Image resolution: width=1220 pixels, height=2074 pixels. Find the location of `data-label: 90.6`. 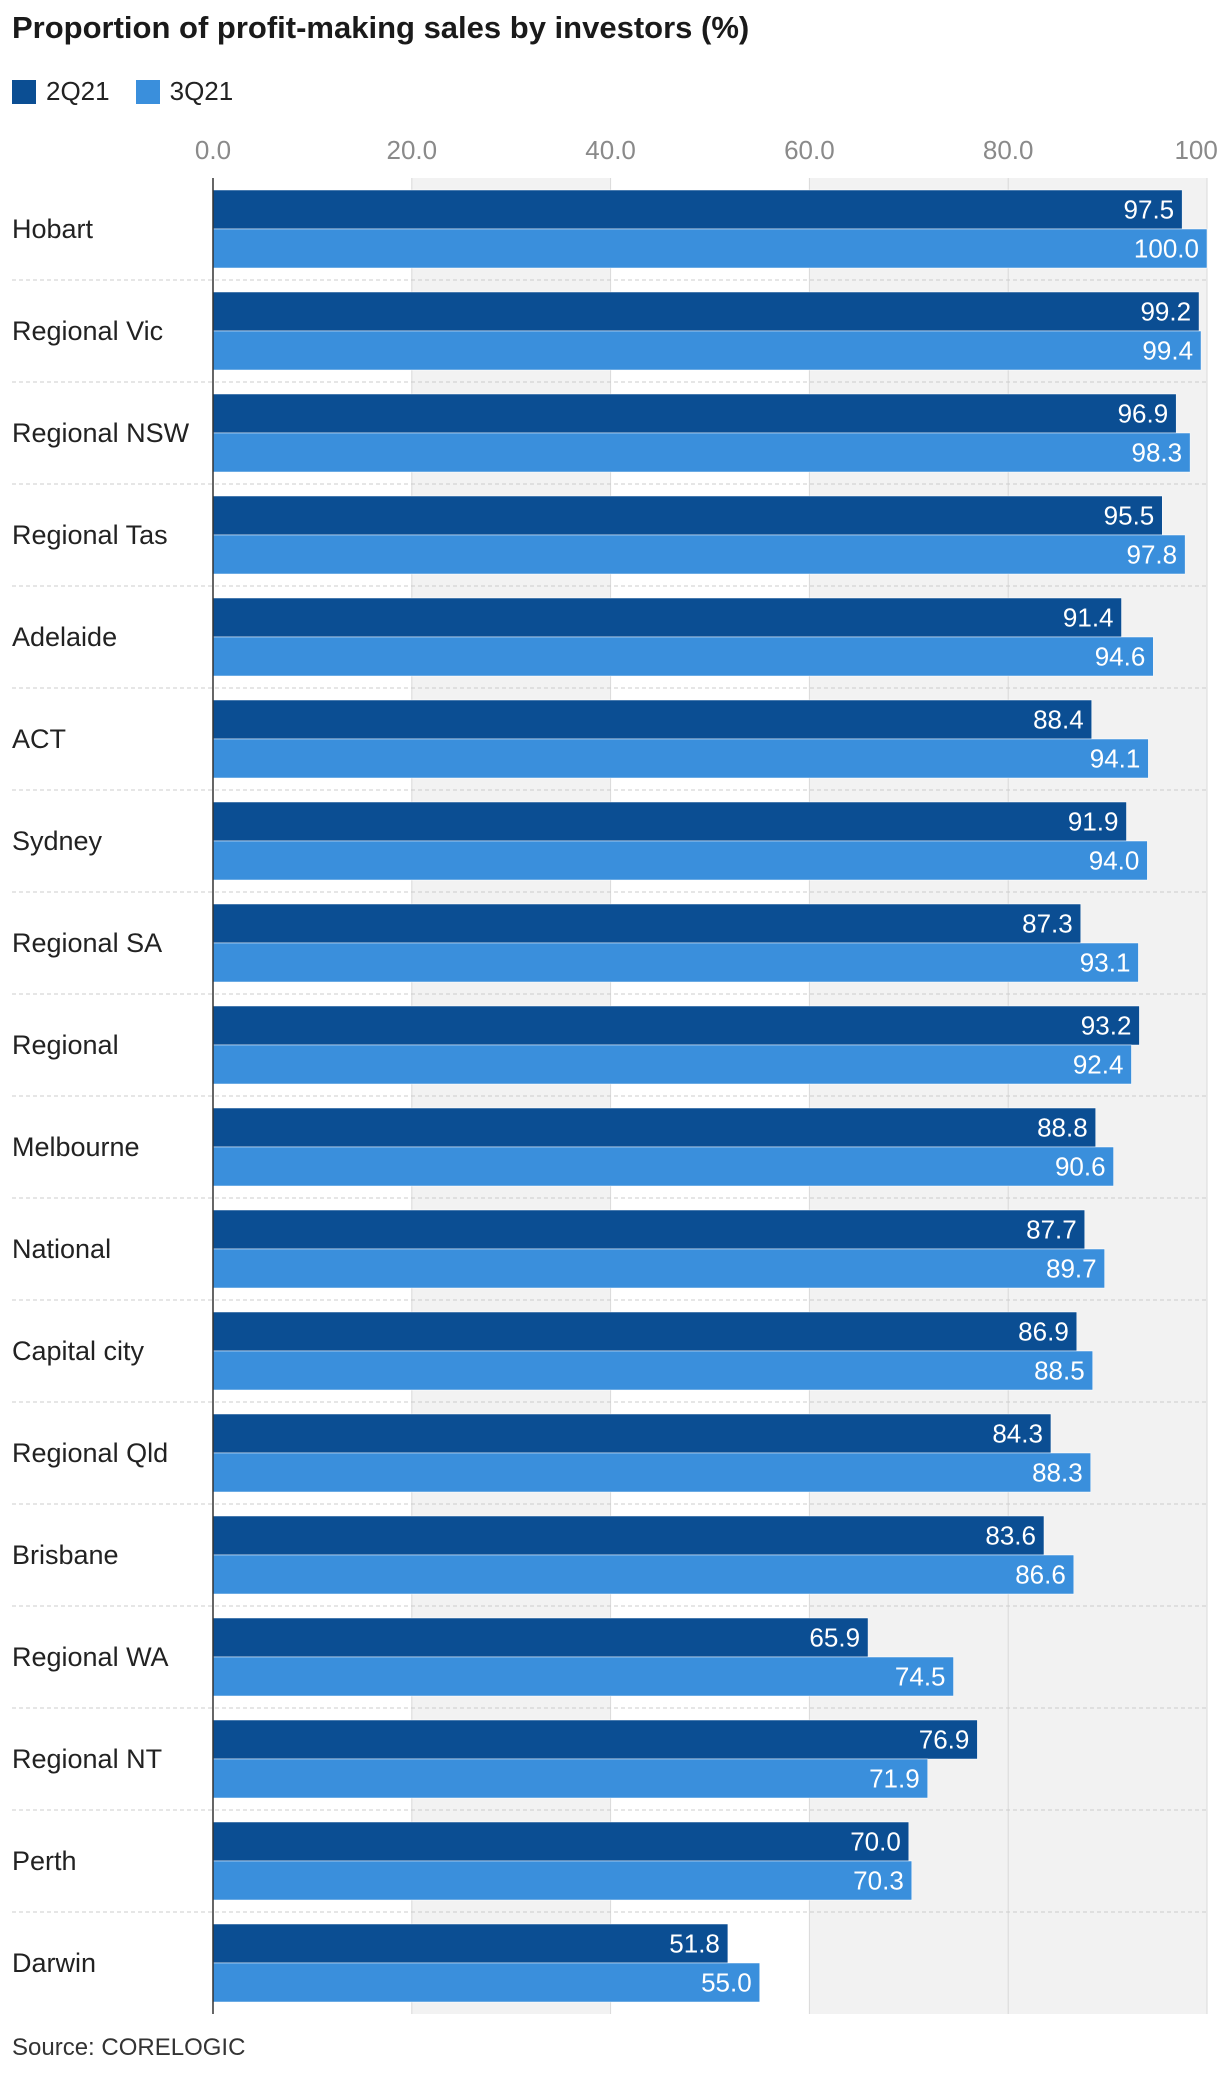

data-label: 90.6 is located at coordinates (1080, 1167).